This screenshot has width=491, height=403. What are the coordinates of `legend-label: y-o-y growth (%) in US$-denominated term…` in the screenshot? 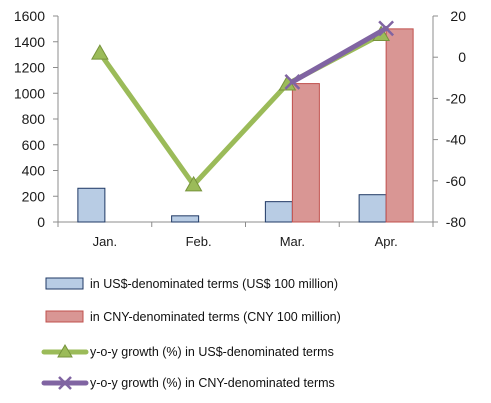 It's located at (212, 352).